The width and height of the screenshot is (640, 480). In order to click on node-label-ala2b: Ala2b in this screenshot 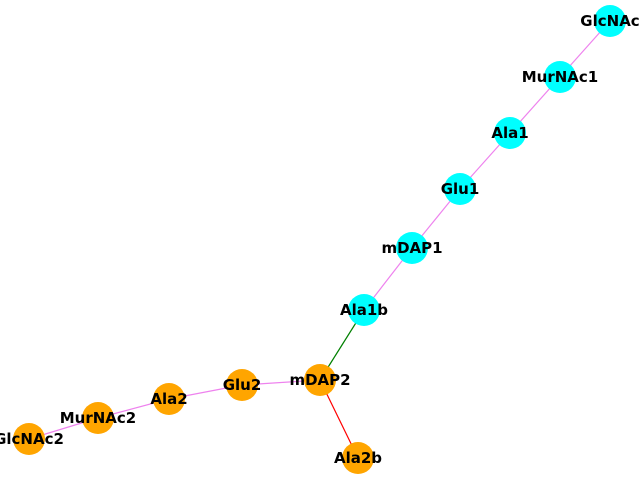, I will do `click(358, 458)`.